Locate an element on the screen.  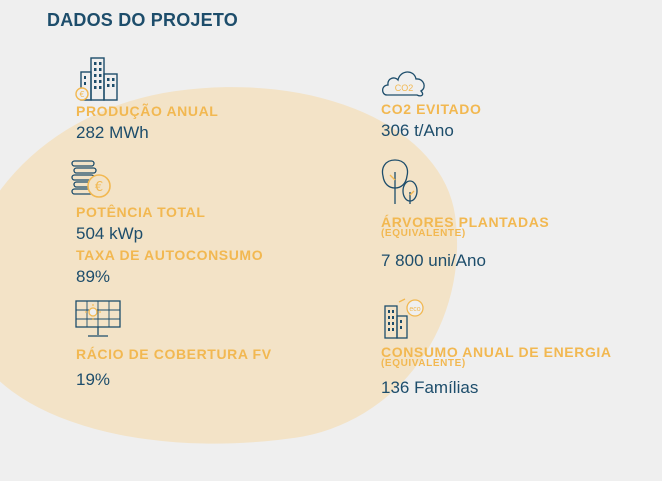
potencia-total-label: POTÊNCIA TOTAL is located at coordinates (141, 212).